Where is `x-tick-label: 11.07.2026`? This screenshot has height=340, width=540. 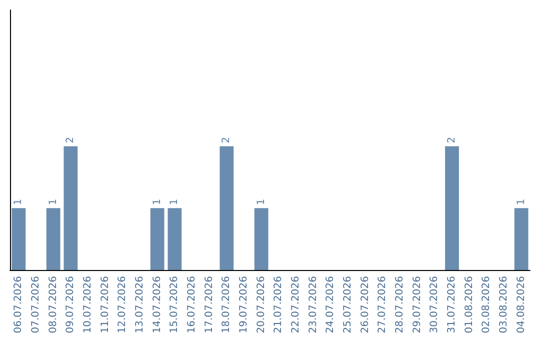
x-tick-label: 11.07.2026 is located at coordinates (105, 305).